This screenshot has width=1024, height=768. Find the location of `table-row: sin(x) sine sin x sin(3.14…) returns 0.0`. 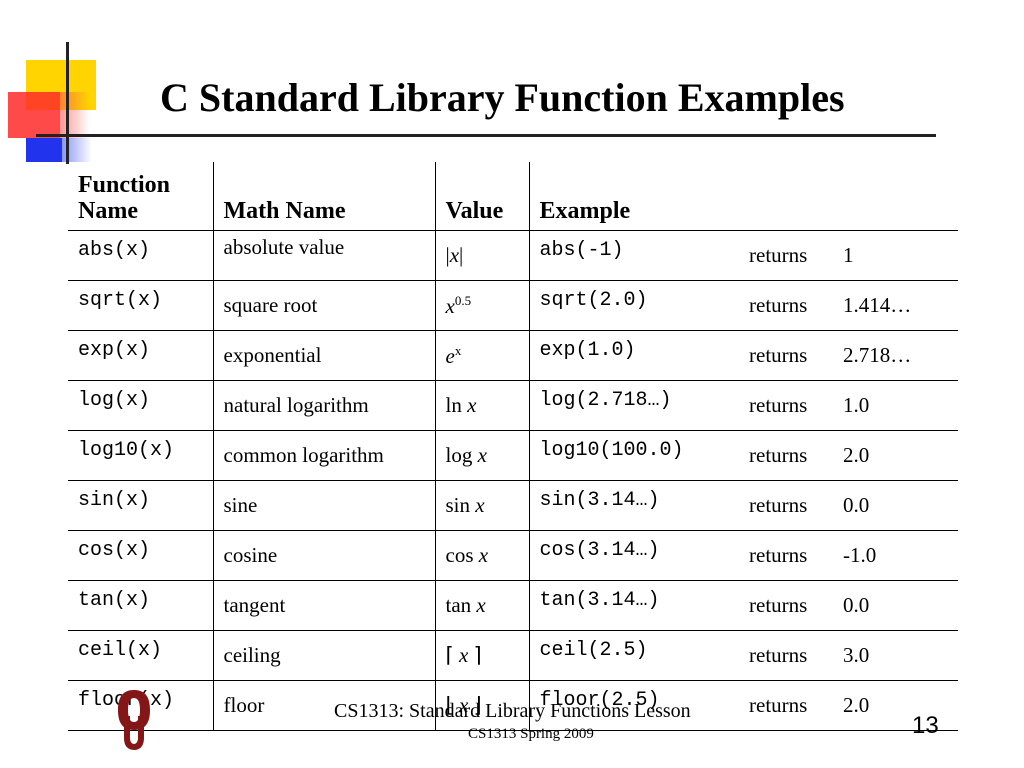

table-row: sin(x) sine sin x sin(3.14…) returns 0.0 is located at coordinates (513, 505).